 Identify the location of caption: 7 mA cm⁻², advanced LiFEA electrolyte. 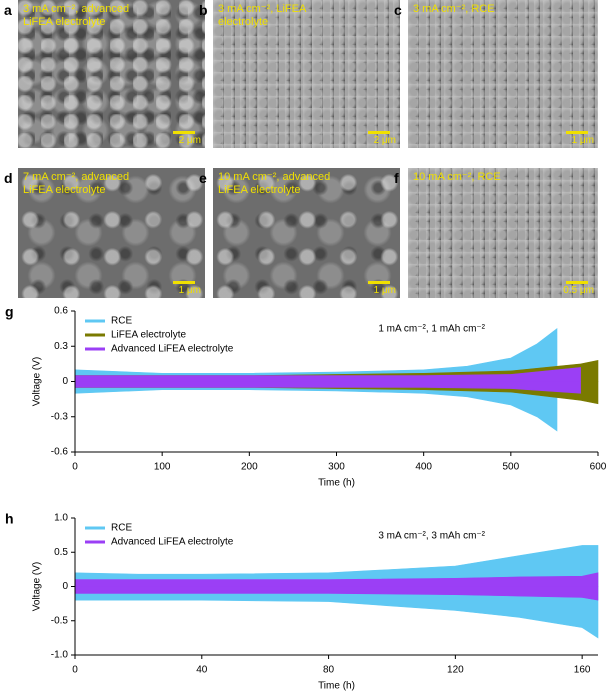
(76, 183).